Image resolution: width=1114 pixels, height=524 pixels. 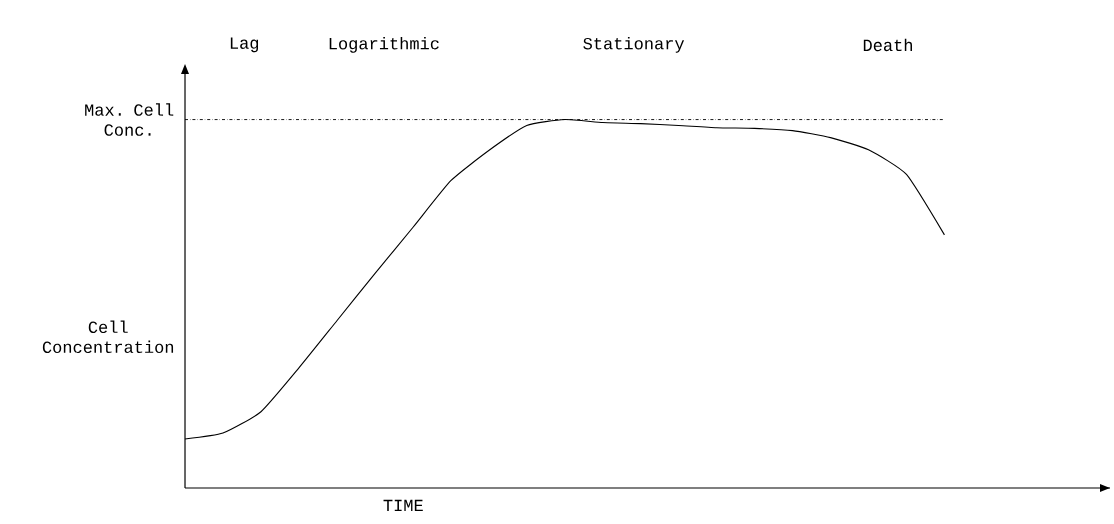 What do you see at coordinates (244, 45) in the screenshot?
I see `text: Lag` at bounding box center [244, 45].